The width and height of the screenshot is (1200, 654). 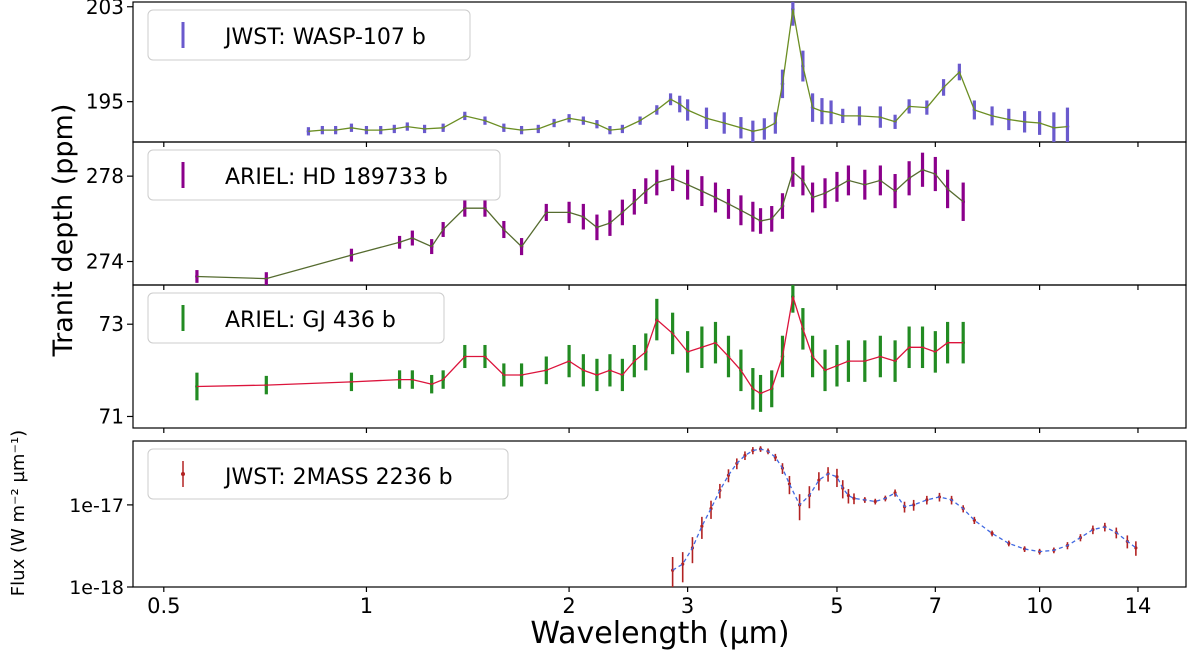 I want to click on x-axis-title: Wavelength (µm), so click(x=659, y=633).